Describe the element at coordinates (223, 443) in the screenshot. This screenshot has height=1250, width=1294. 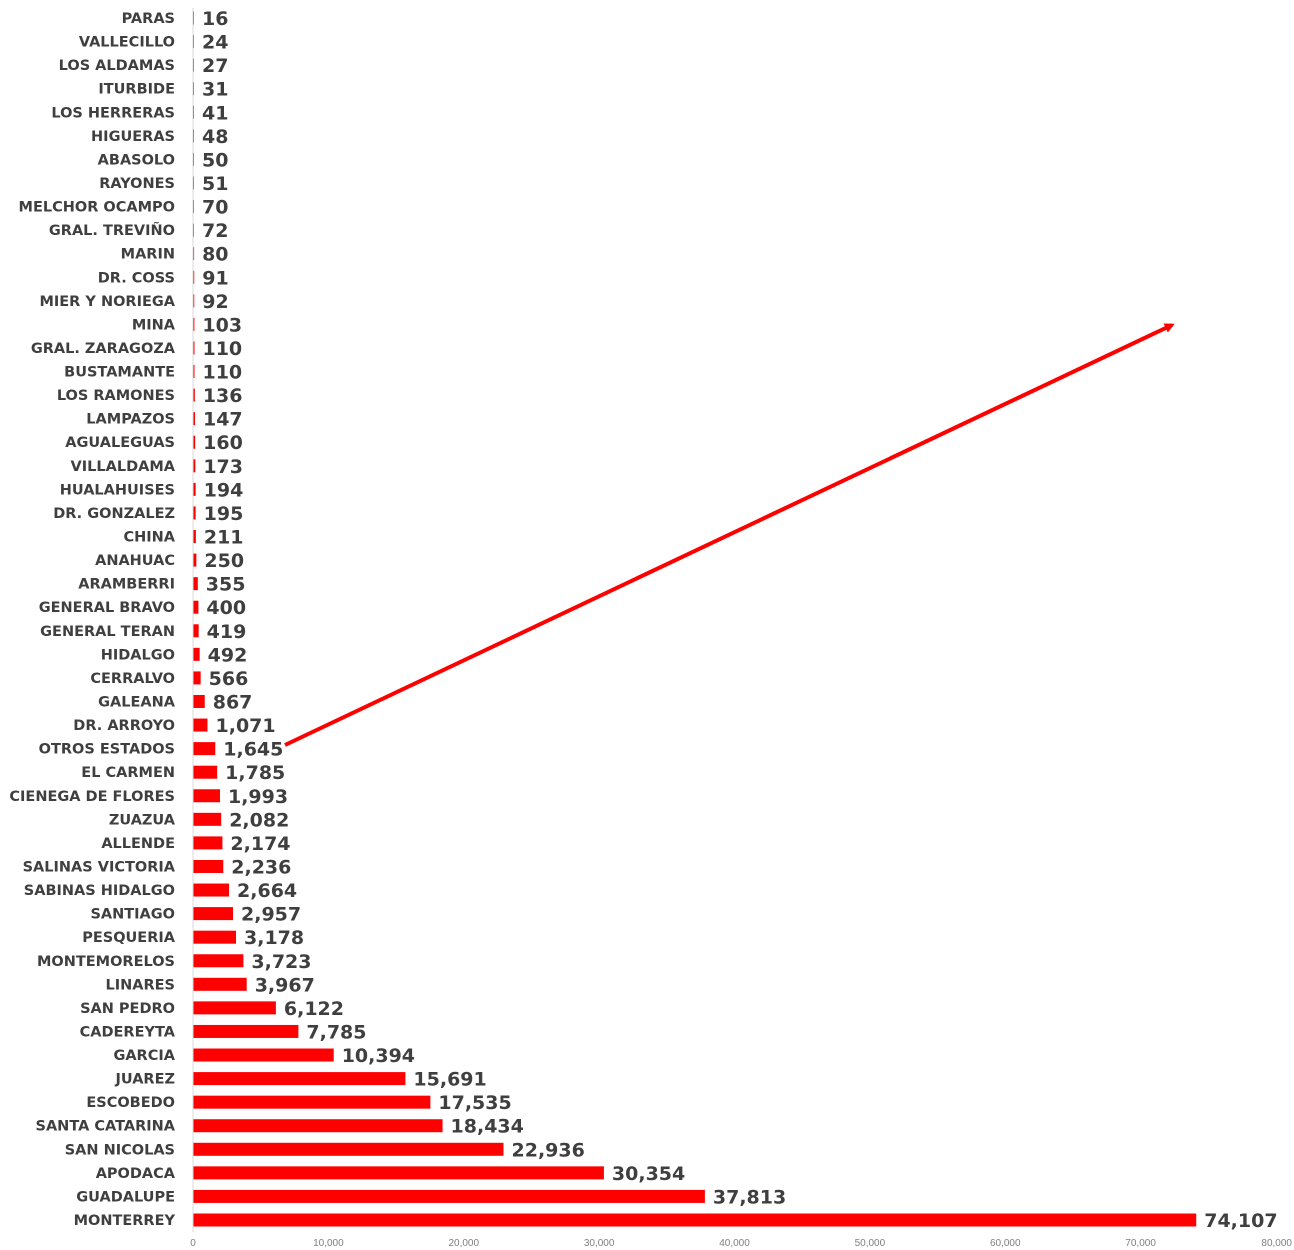
I see `data-label: 160` at that location.